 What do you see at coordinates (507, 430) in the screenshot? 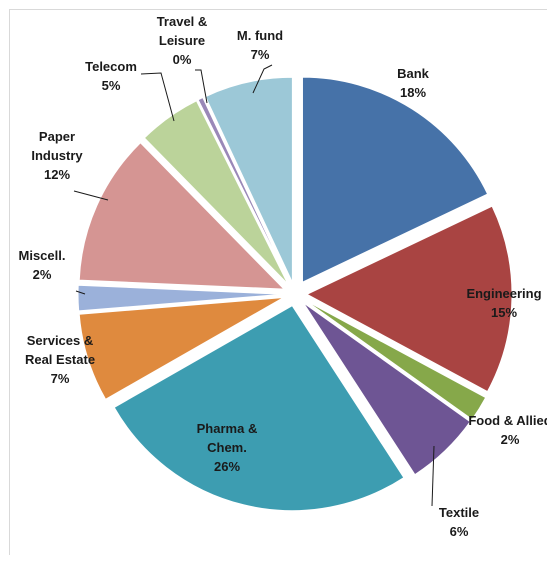
I see `slice-label-2: Food & Allied 2%` at bounding box center [507, 430].